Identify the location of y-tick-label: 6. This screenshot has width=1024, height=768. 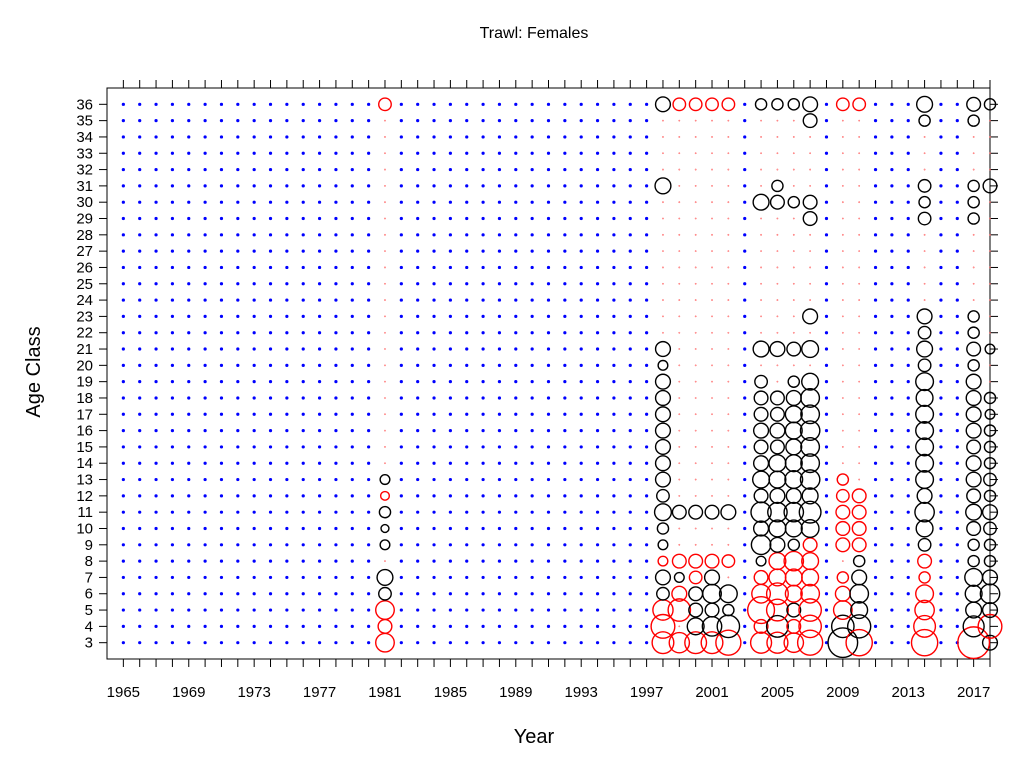
(89, 594).